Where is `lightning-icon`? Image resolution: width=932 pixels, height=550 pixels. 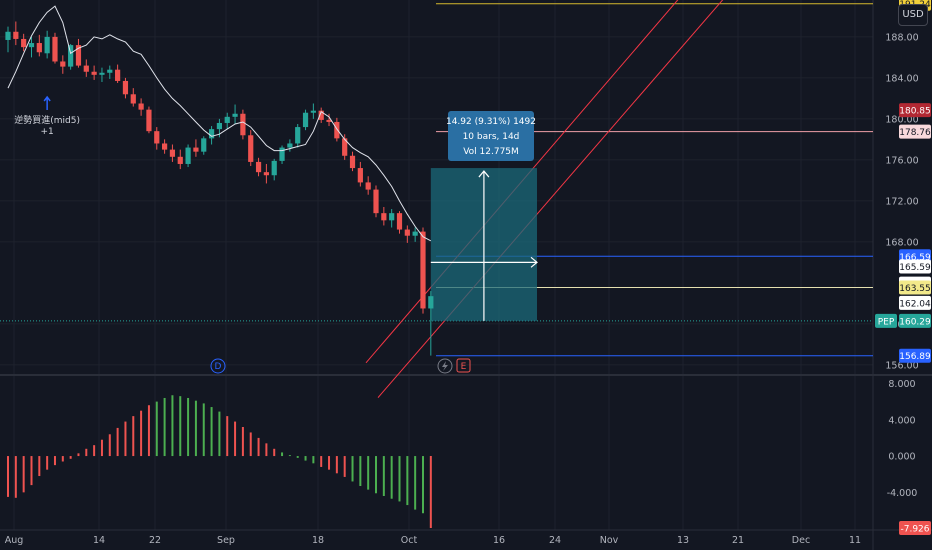 lightning-icon is located at coordinates (445, 366).